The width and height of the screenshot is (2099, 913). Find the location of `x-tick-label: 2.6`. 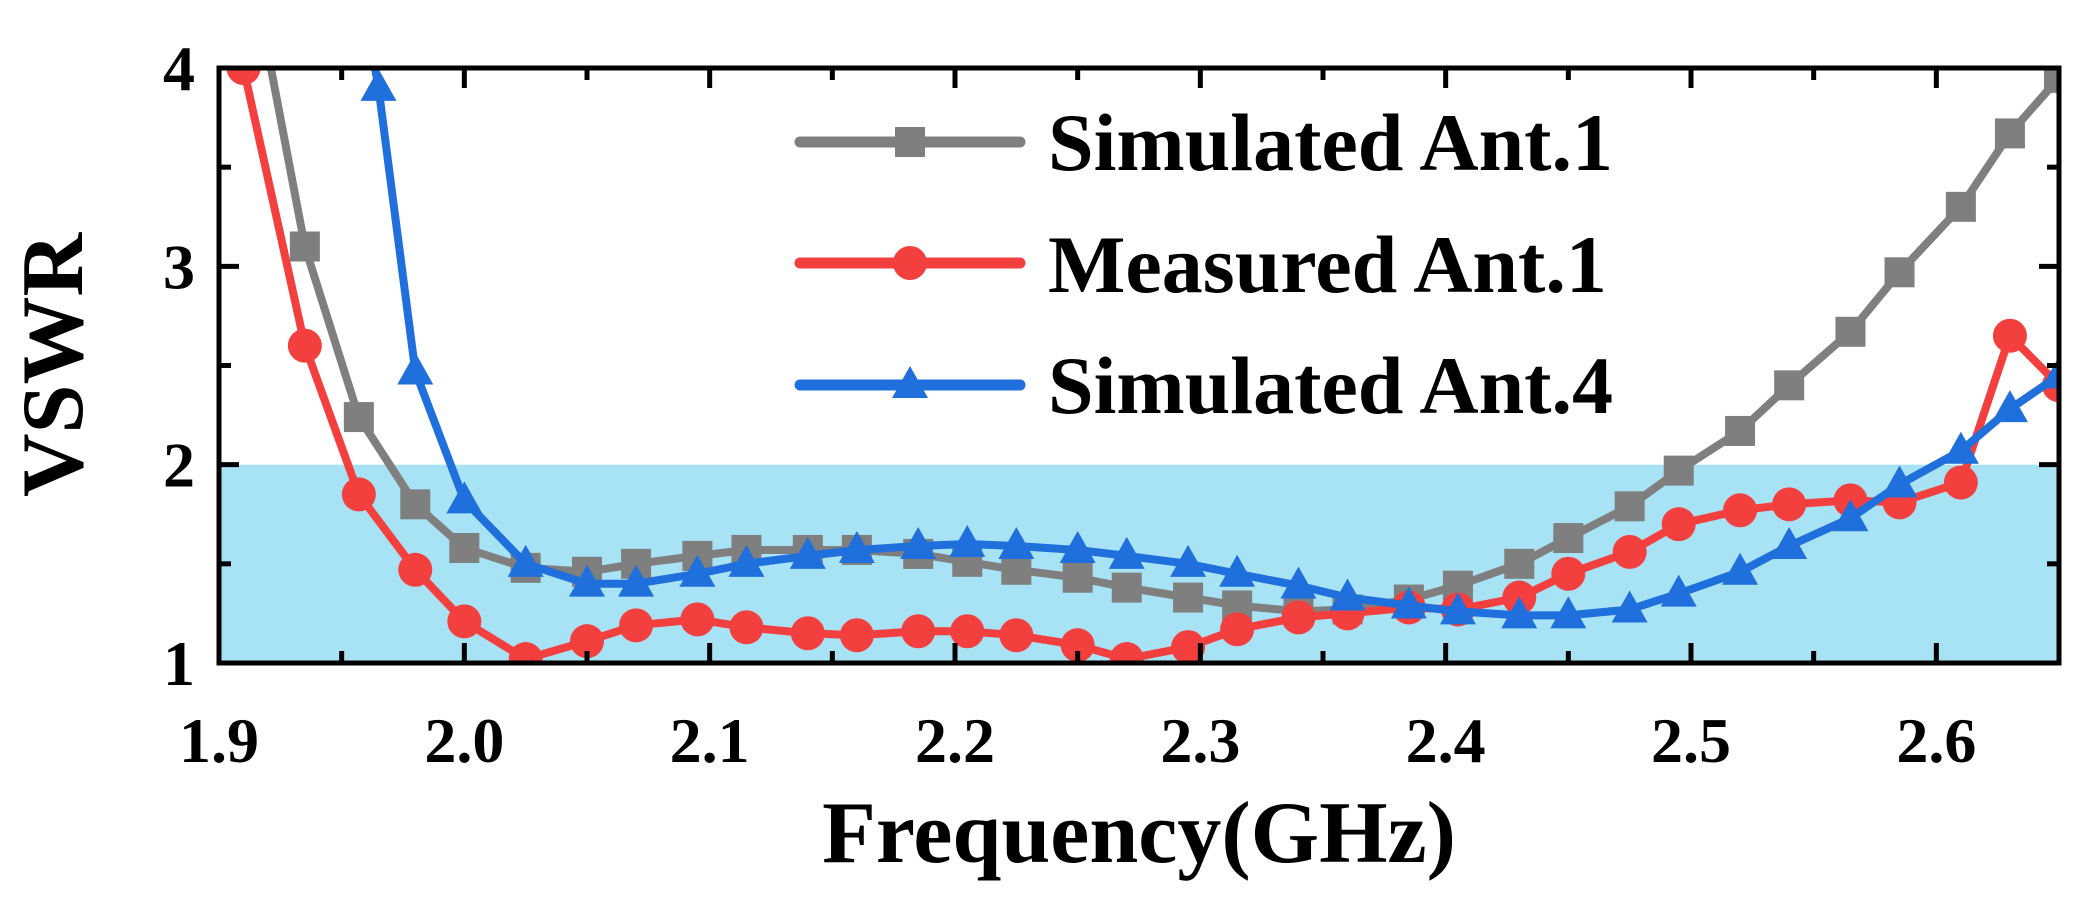

x-tick-label: 2.6 is located at coordinates (1936, 740).